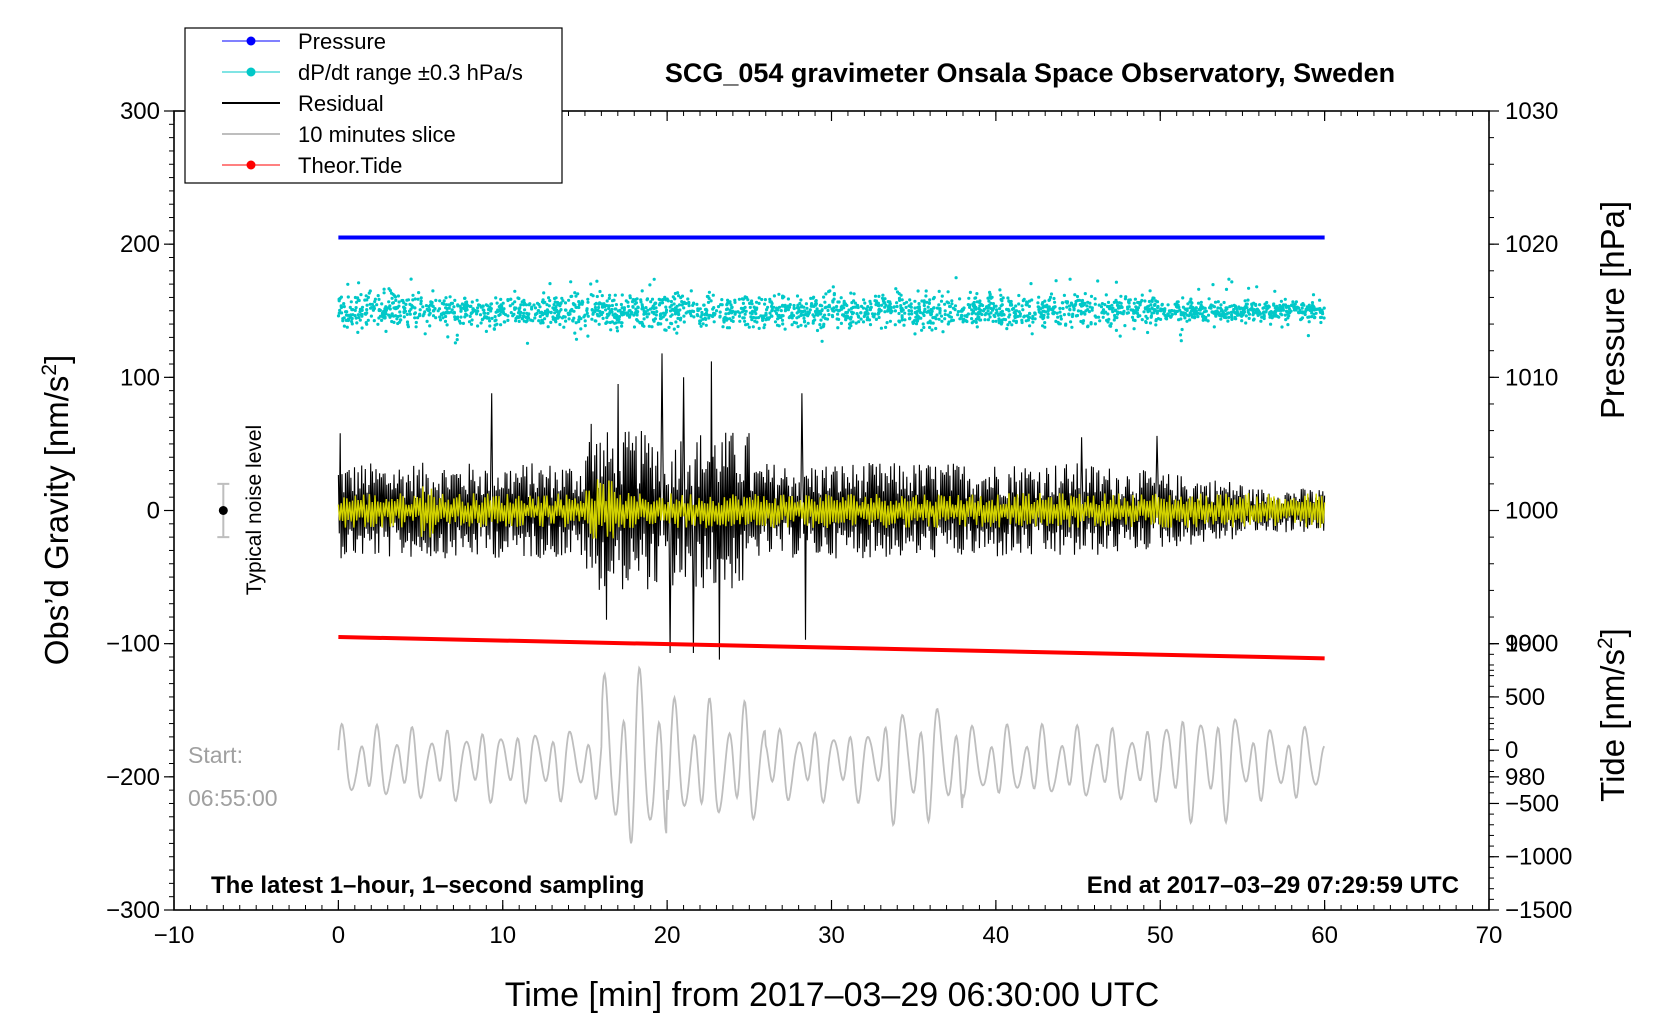 This screenshot has width=1676, height=1020. I want to click on y-tick-label: −100, so click(133, 644).